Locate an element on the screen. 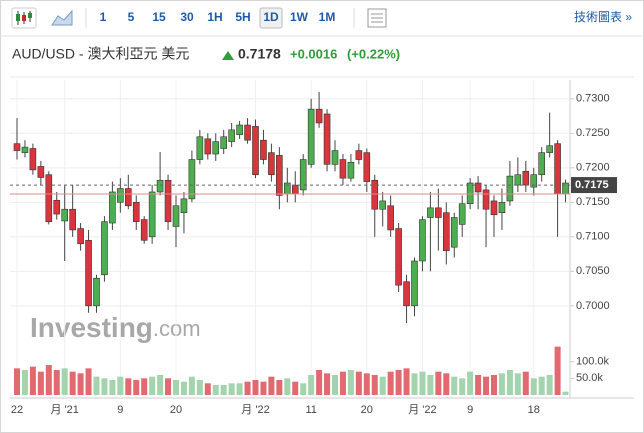 The height and width of the screenshot is (433, 644). area-icon is located at coordinates (62, 17).